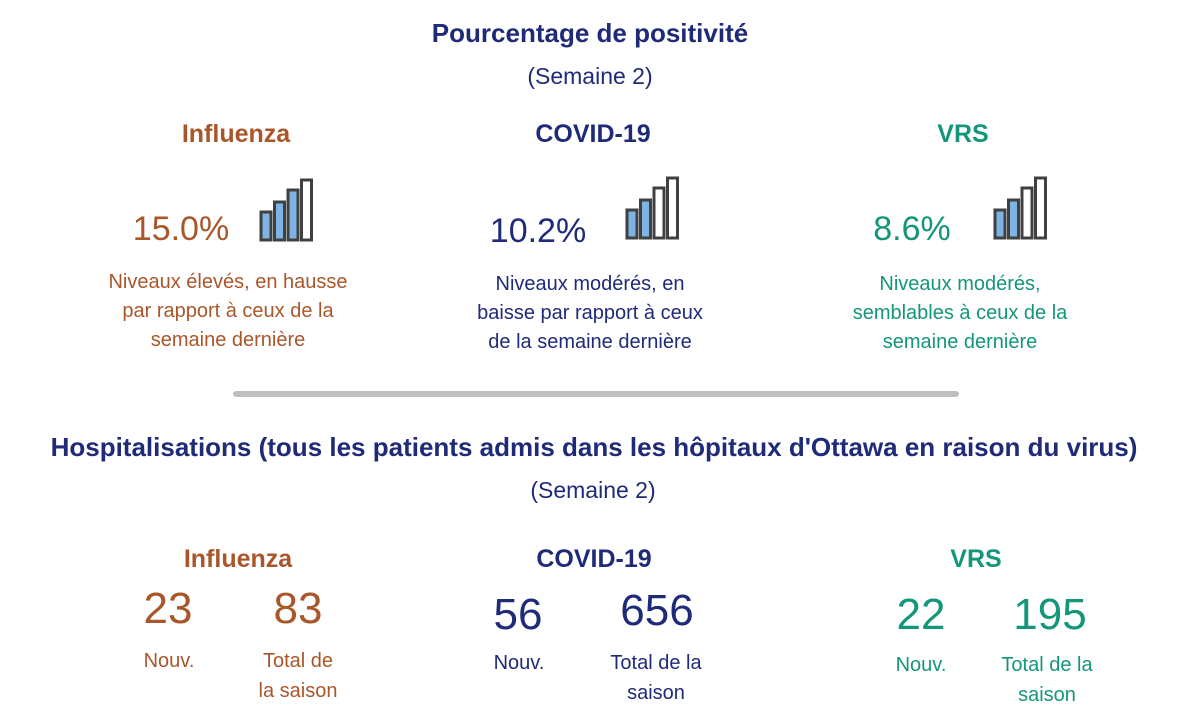 This screenshot has height=712, width=1200. What do you see at coordinates (590, 76) in the screenshot?
I see `positivity-week: (Semaine 2)` at bounding box center [590, 76].